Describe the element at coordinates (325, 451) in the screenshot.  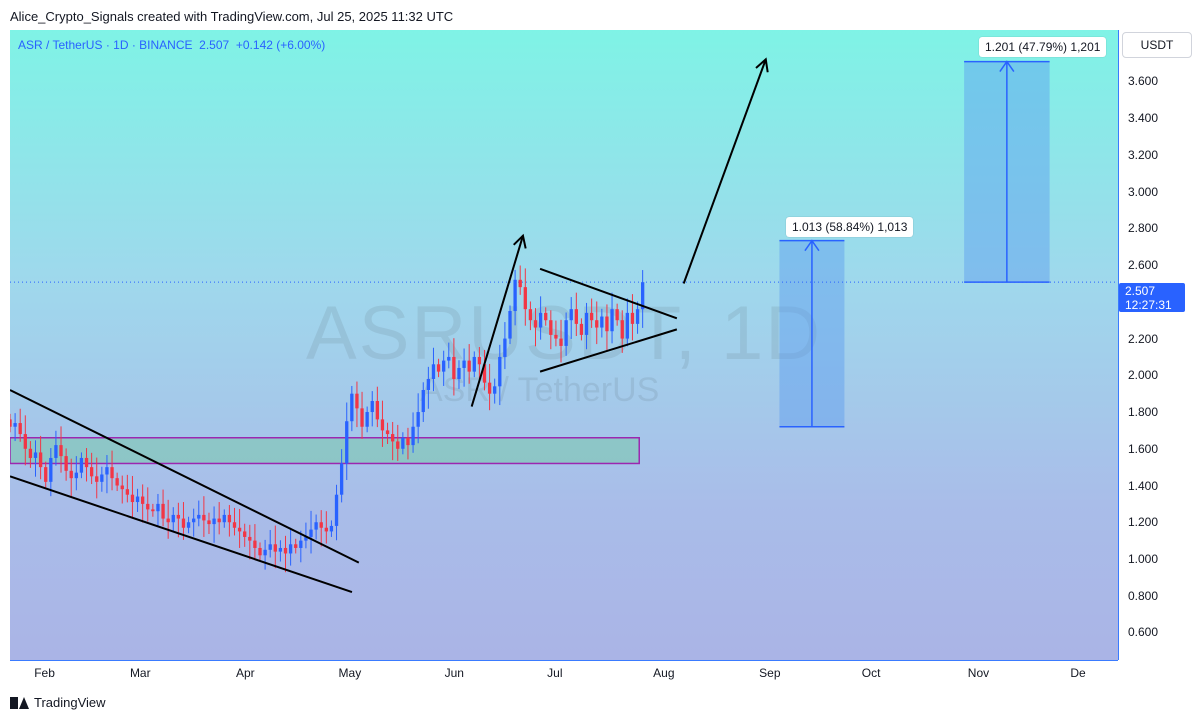
I see `support-zone` at that location.